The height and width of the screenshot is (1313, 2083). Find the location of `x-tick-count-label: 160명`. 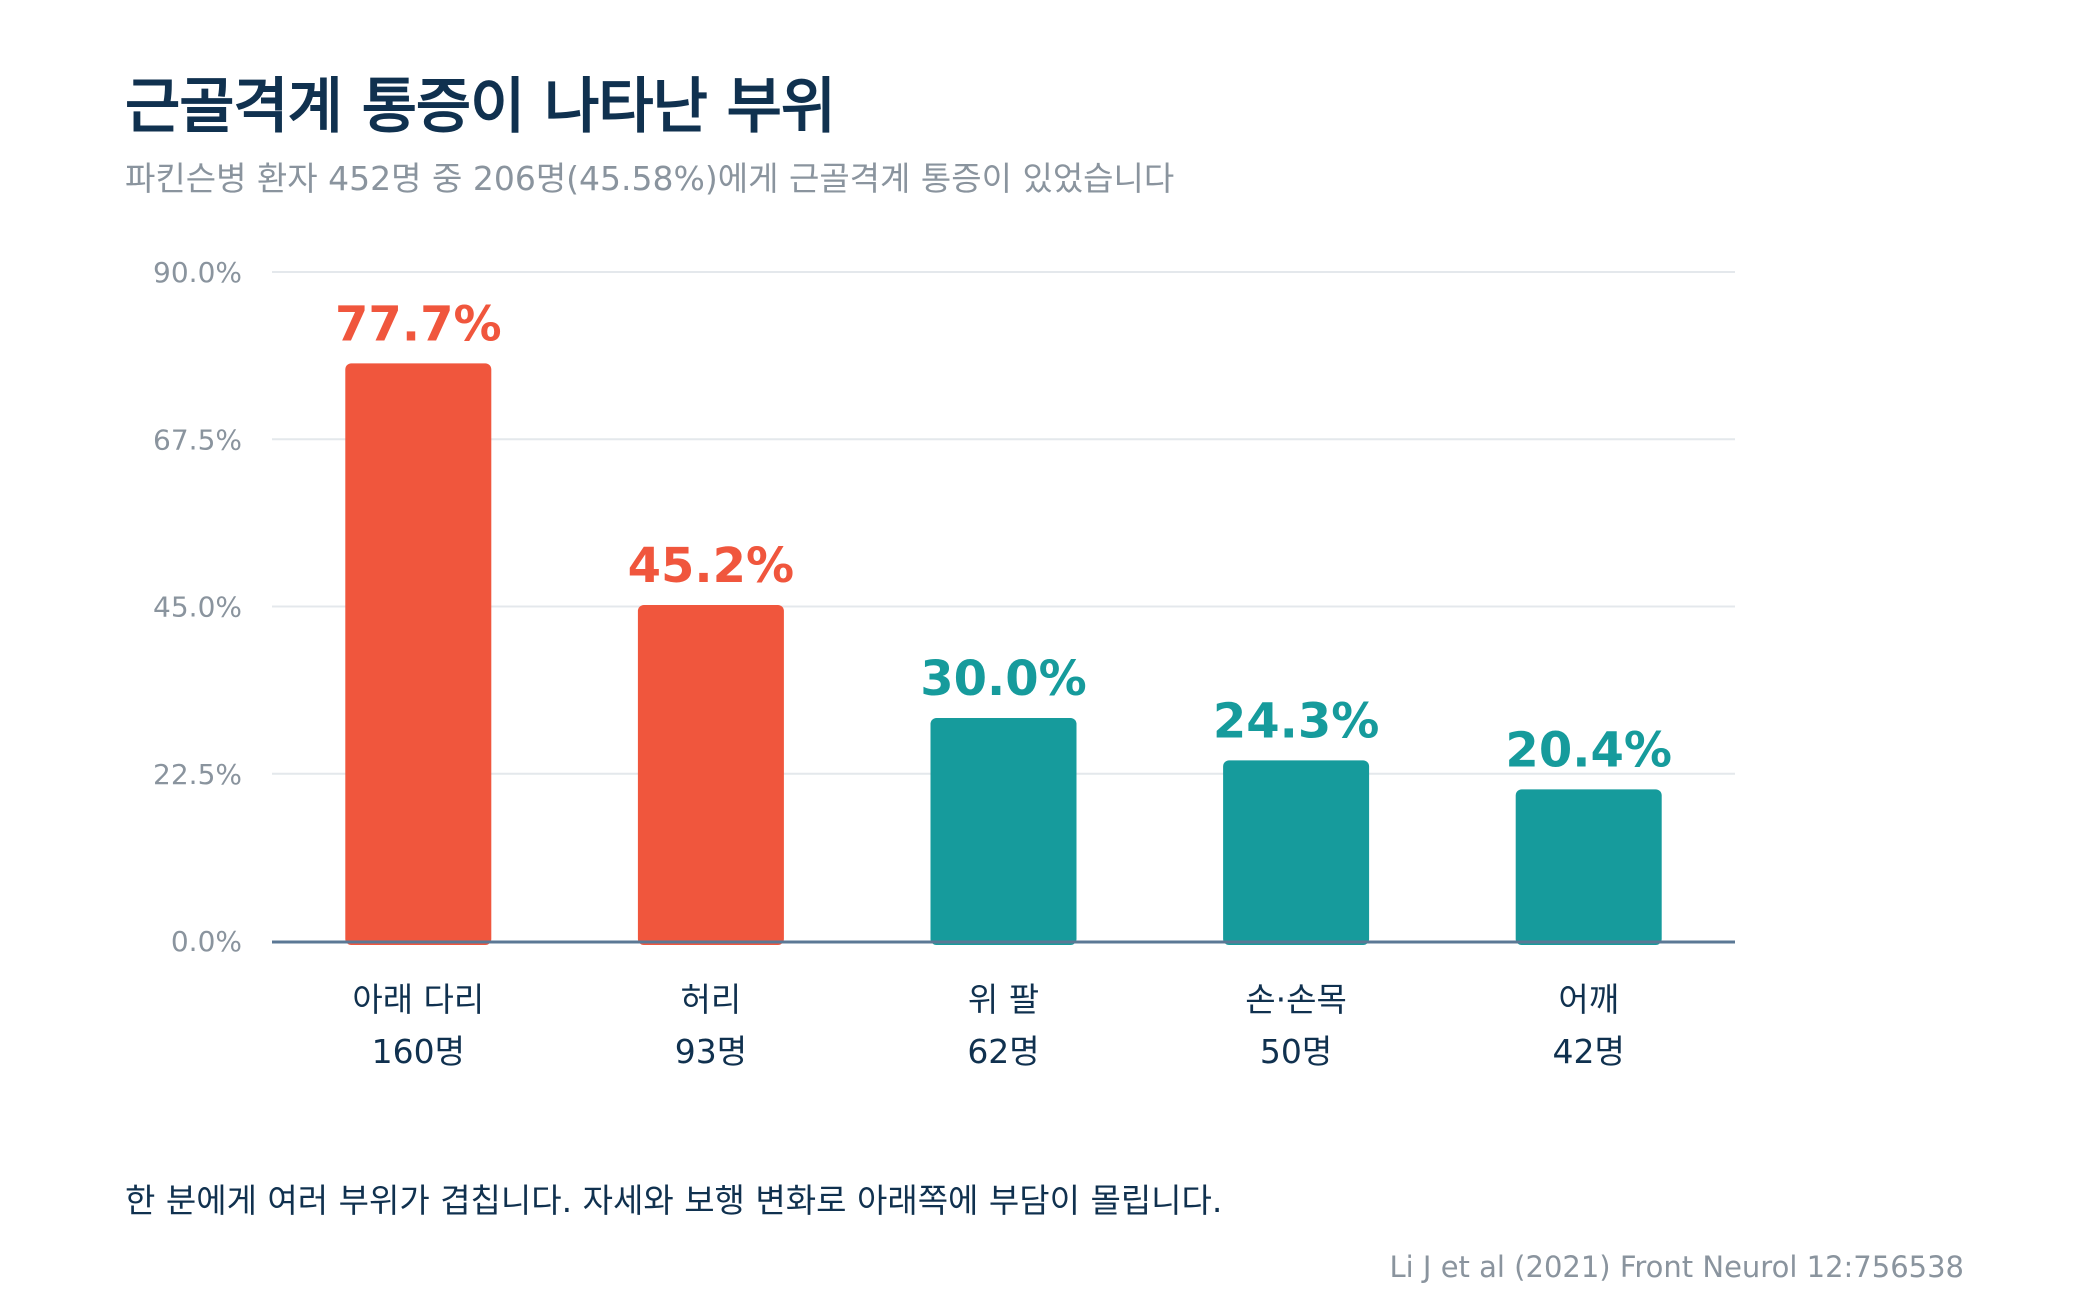

x-tick-count-label: 160명 is located at coordinates (418, 1051).